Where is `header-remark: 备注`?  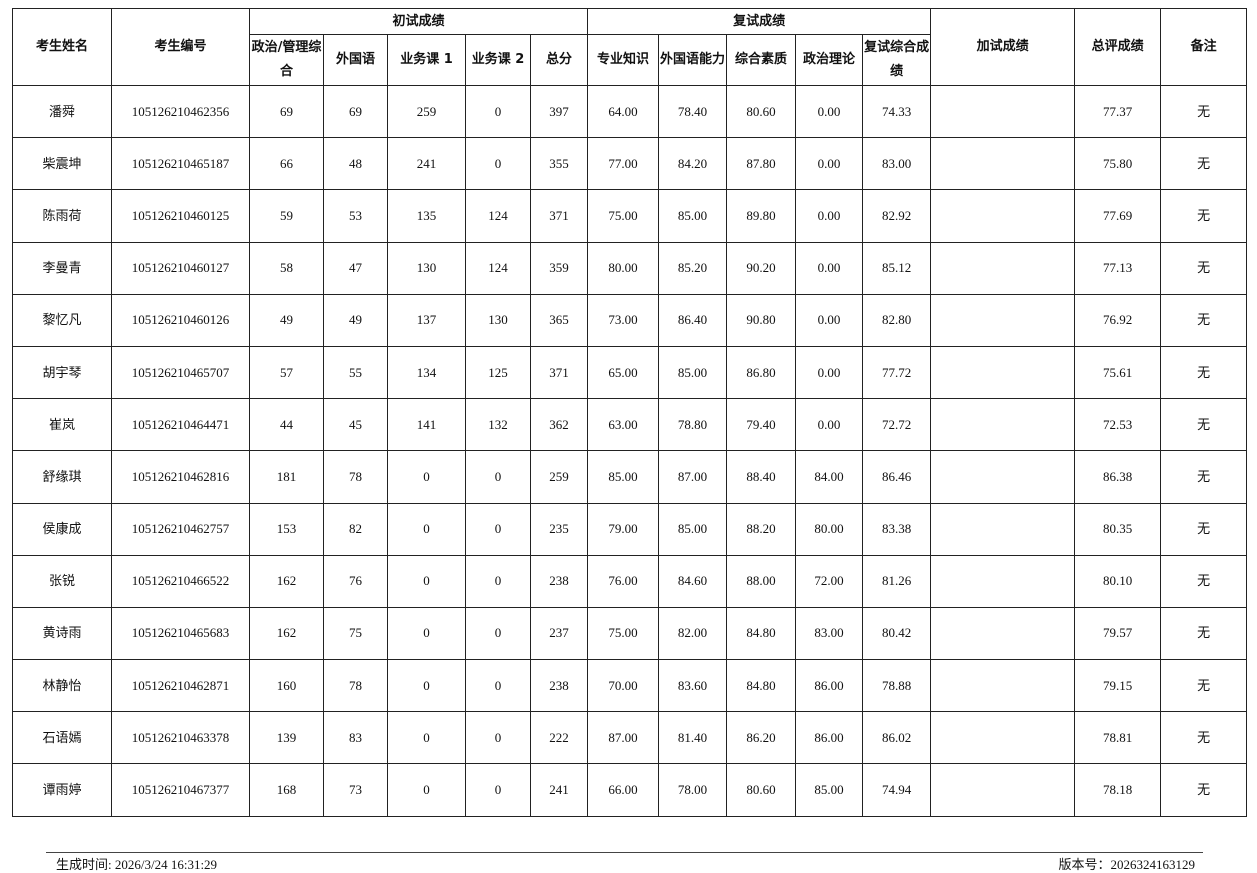 header-remark: 备注 is located at coordinates (1204, 47).